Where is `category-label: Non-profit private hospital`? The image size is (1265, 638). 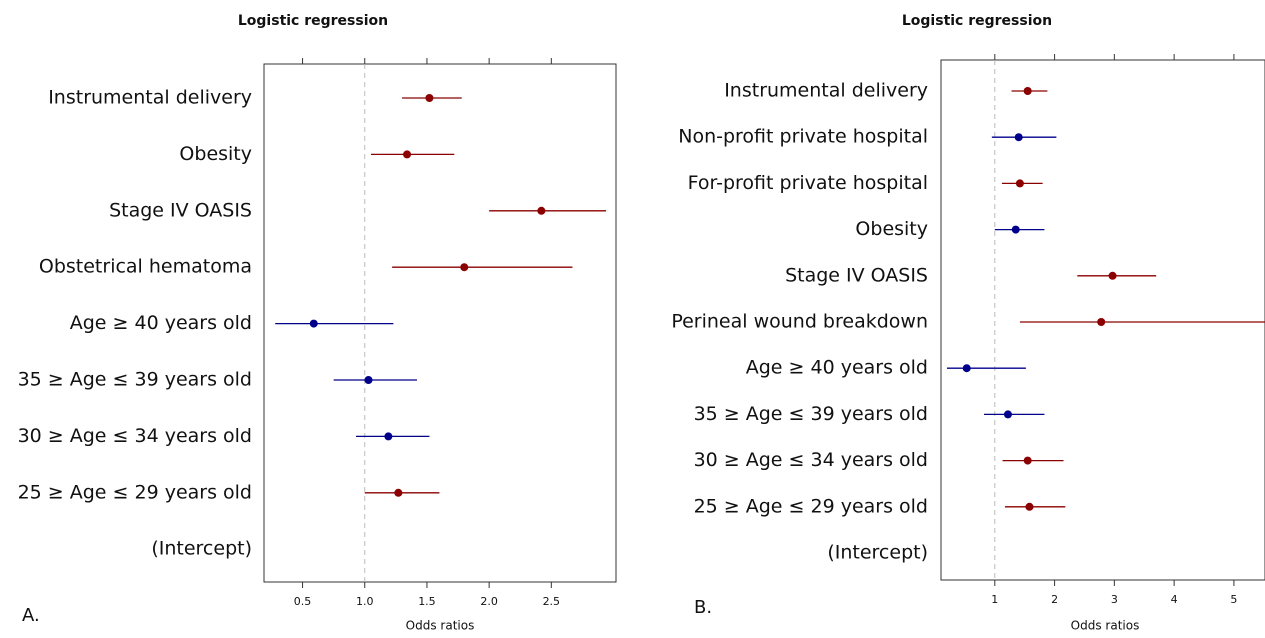 category-label: Non-profit private hospital is located at coordinates (803, 137).